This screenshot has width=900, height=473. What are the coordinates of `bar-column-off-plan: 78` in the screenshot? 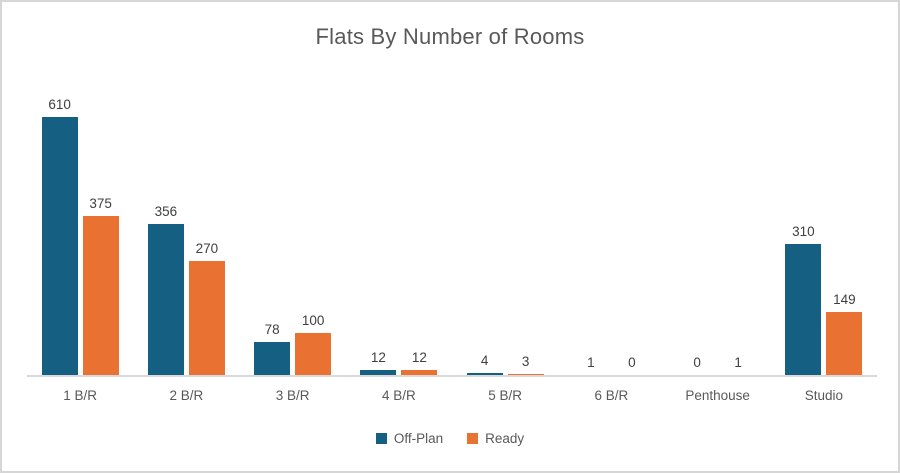 It's located at (272, 348).